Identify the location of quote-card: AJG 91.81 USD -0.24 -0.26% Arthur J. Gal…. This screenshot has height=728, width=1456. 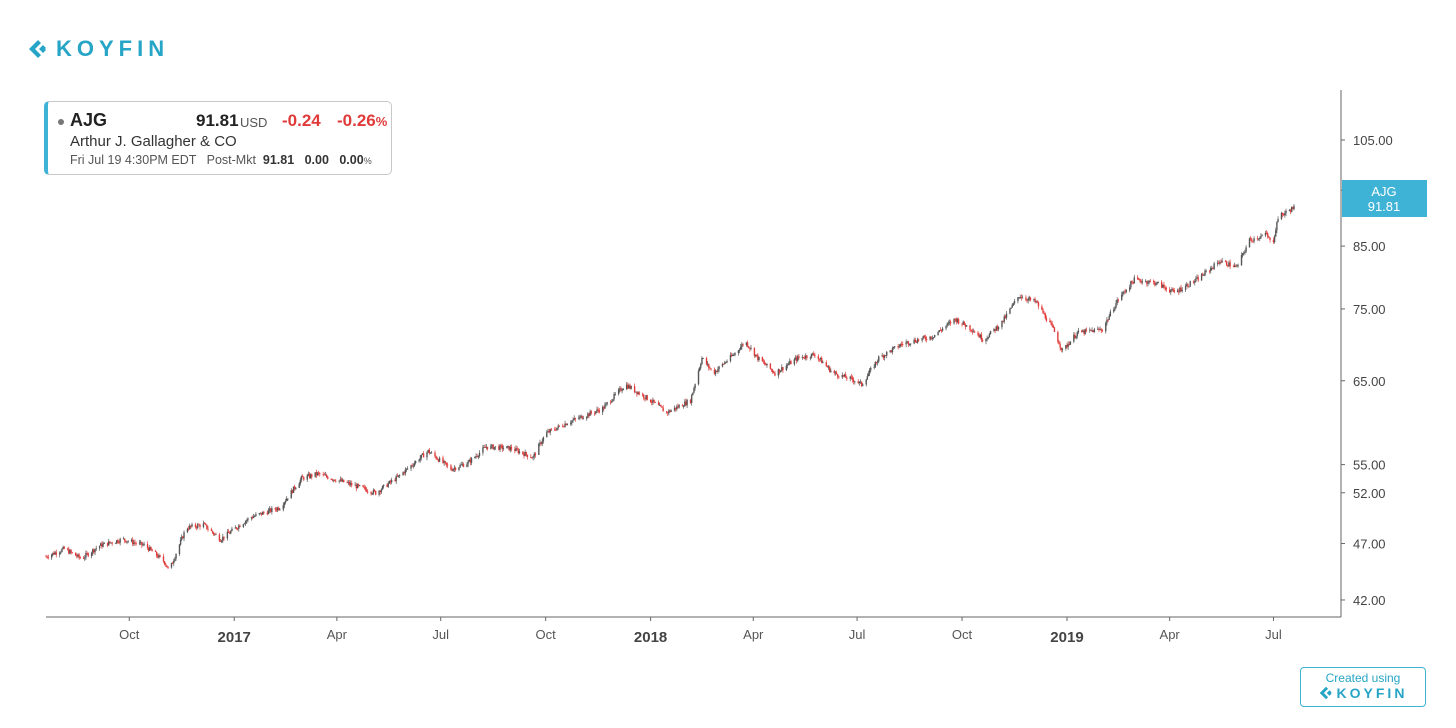
(218, 138).